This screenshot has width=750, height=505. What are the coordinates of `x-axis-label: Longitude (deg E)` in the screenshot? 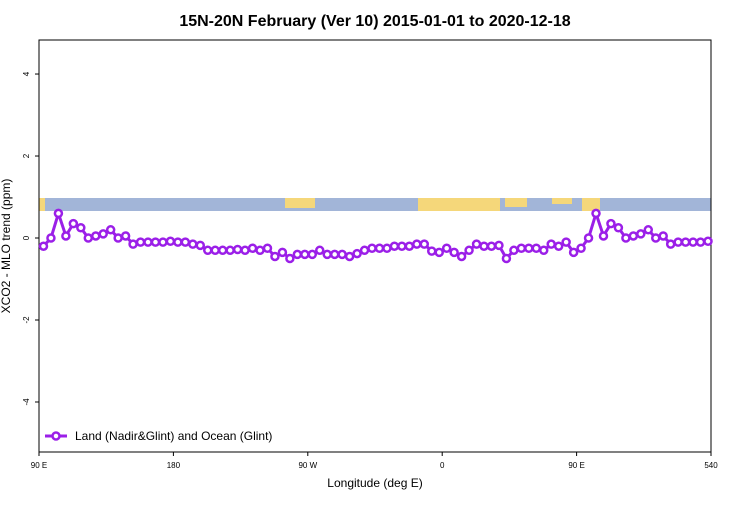 It's located at (374, 483).